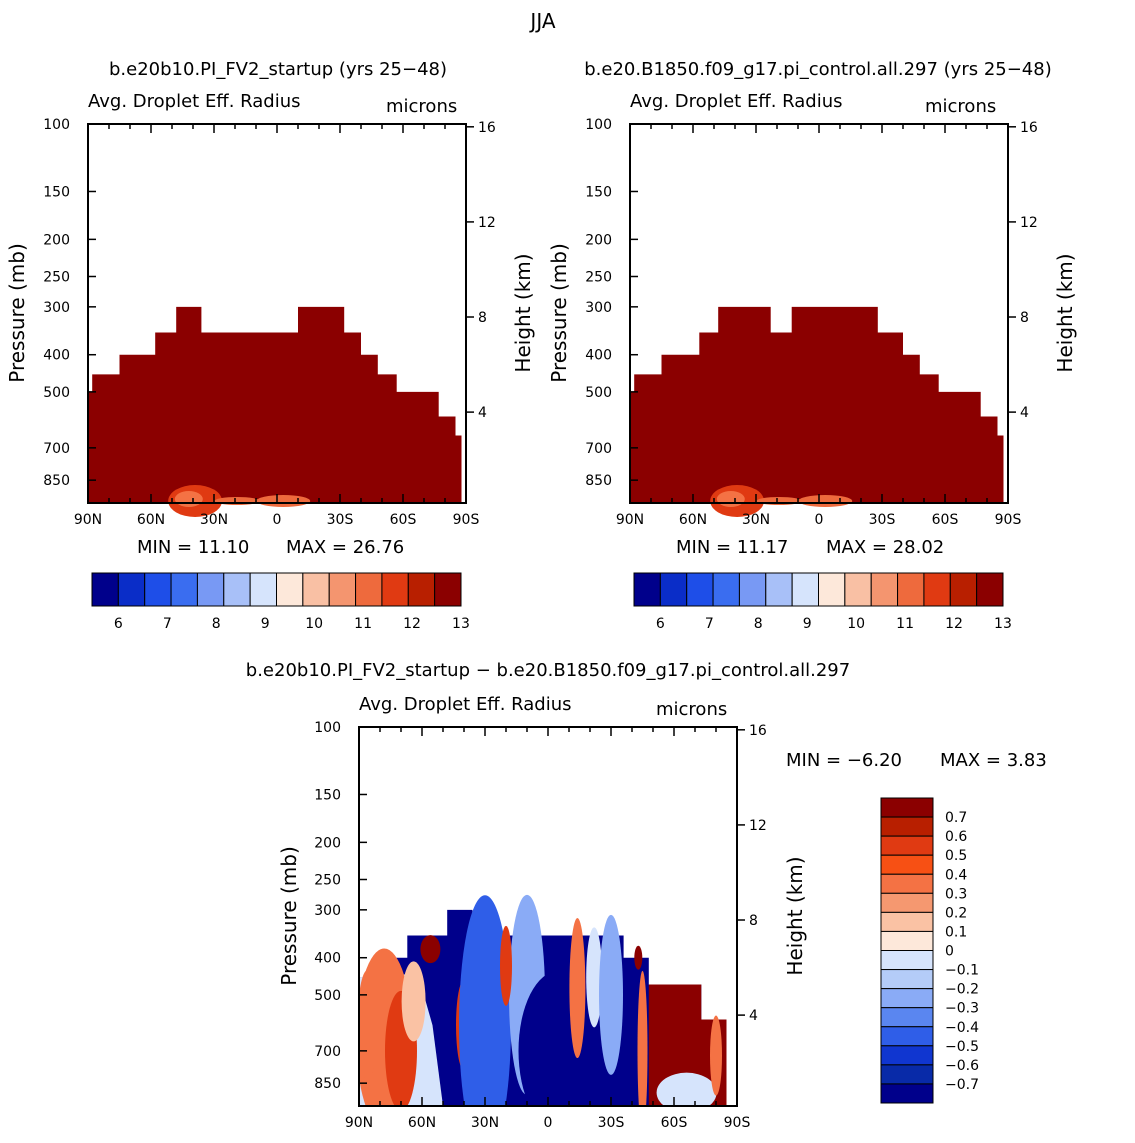 The height and width of the screenshot is (1143, 1135). What do you see at coordinates (327, 996) in the screenshot?
I see `diff-ptick-label: 500` at bounding box center [327, 996].